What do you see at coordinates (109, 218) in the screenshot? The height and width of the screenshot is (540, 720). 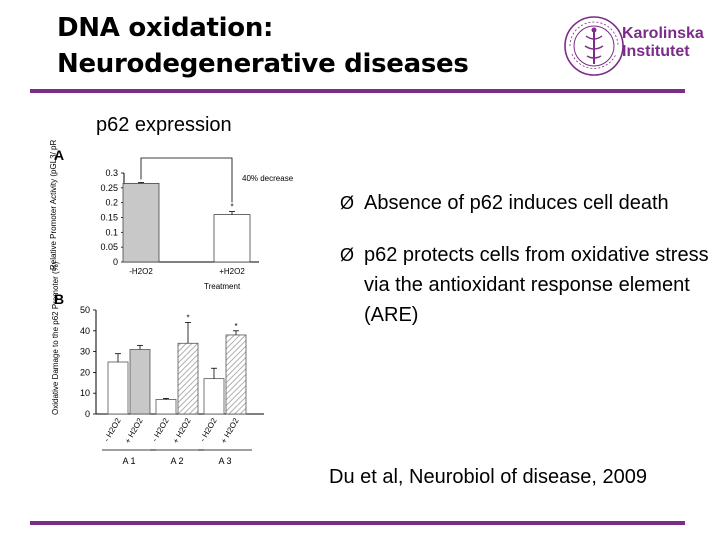 I see `panel-a-y-tick-label: 0.15` at bounding box center [109, 218].